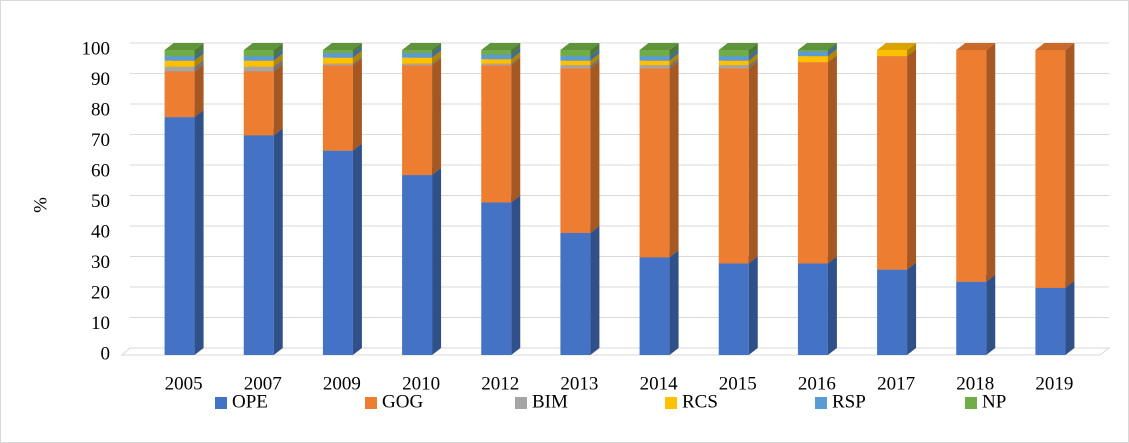 The width and height of the screenshot is (1129, 443). I want to click on y-axis-label: %, so click(40, 205).